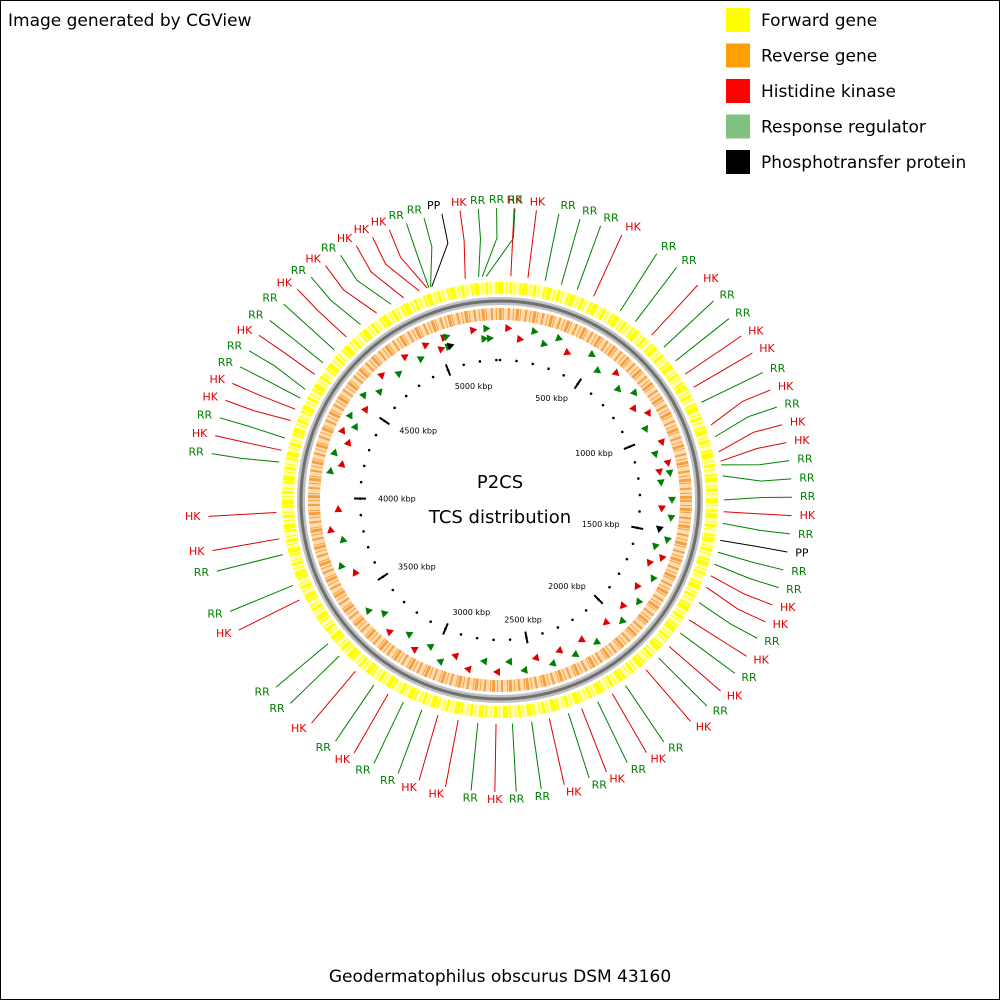 This screenshot has height=1000, width=1000. What do you see at coordinates (567, 586) in the screenshot?
I see `tick-label: 2000 kbp` at bounding box center [567, 586].